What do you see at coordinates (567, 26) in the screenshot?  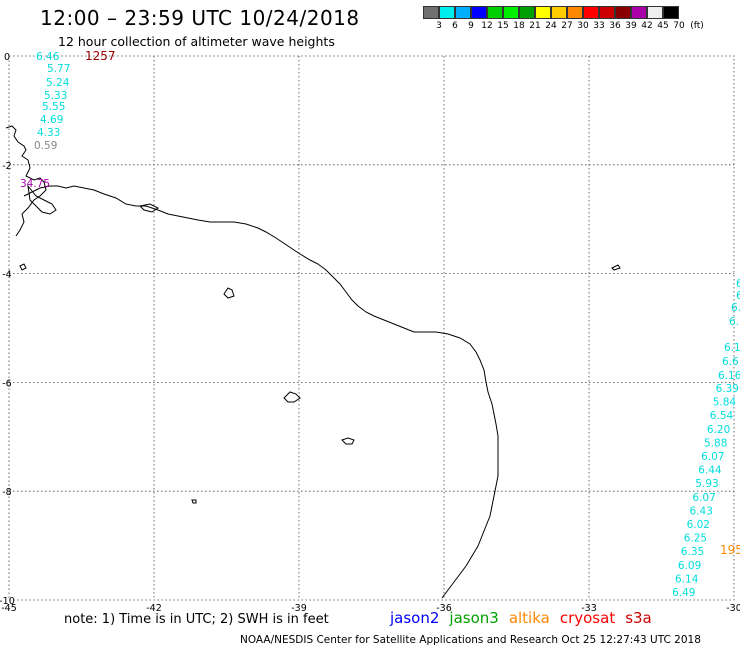 I see `colorbar-tick-label: 27` at bounding box center [567, 26].